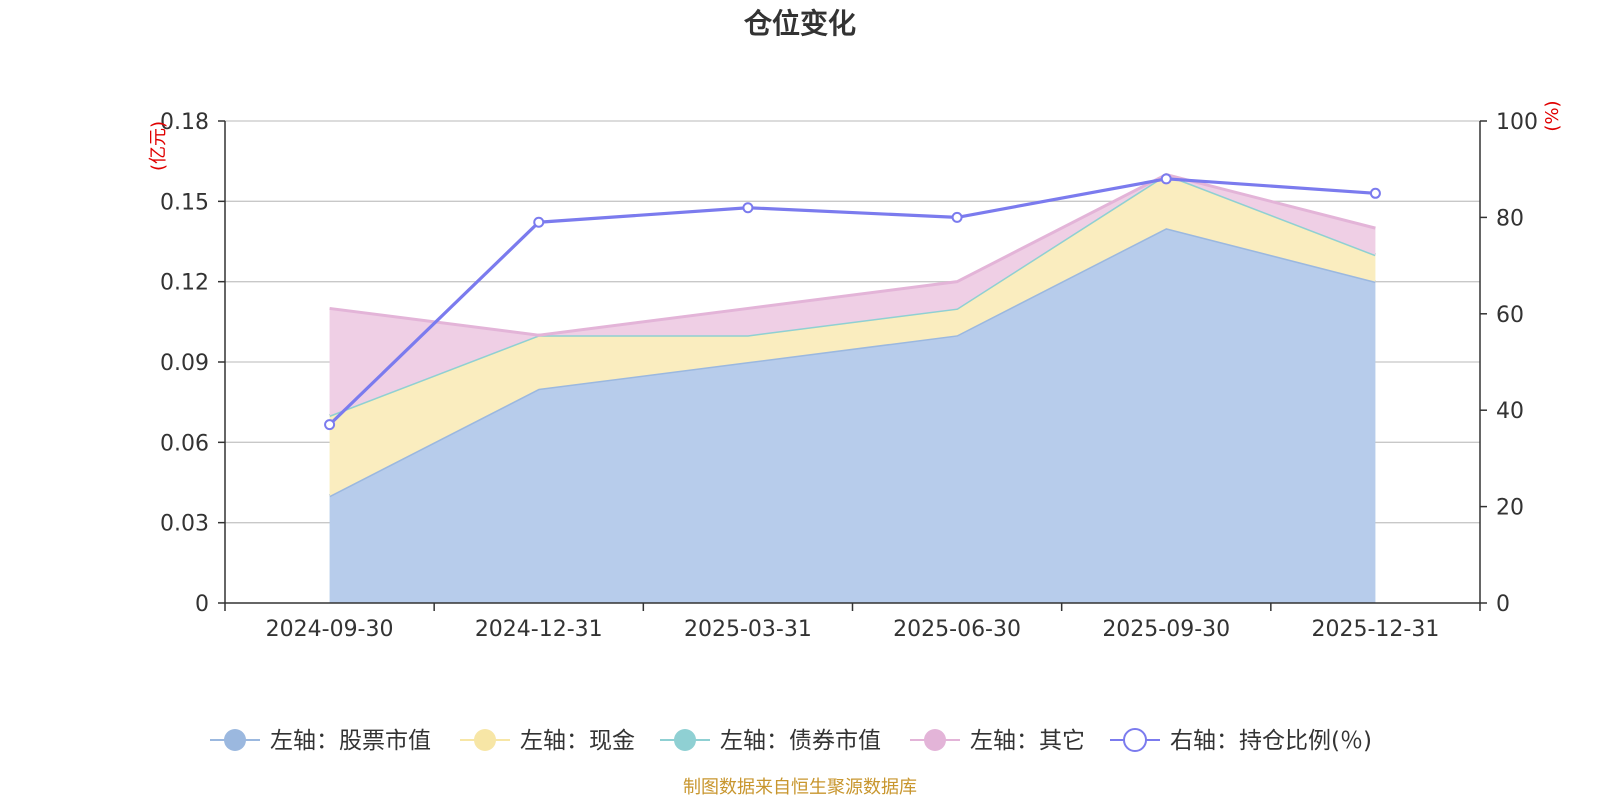 Image resolution: width=1600 pixels, height=800 pixels. Describe the element at coordinates (184, 363) in the screenshot. I see `left-tick-label: 0.09` at that location.